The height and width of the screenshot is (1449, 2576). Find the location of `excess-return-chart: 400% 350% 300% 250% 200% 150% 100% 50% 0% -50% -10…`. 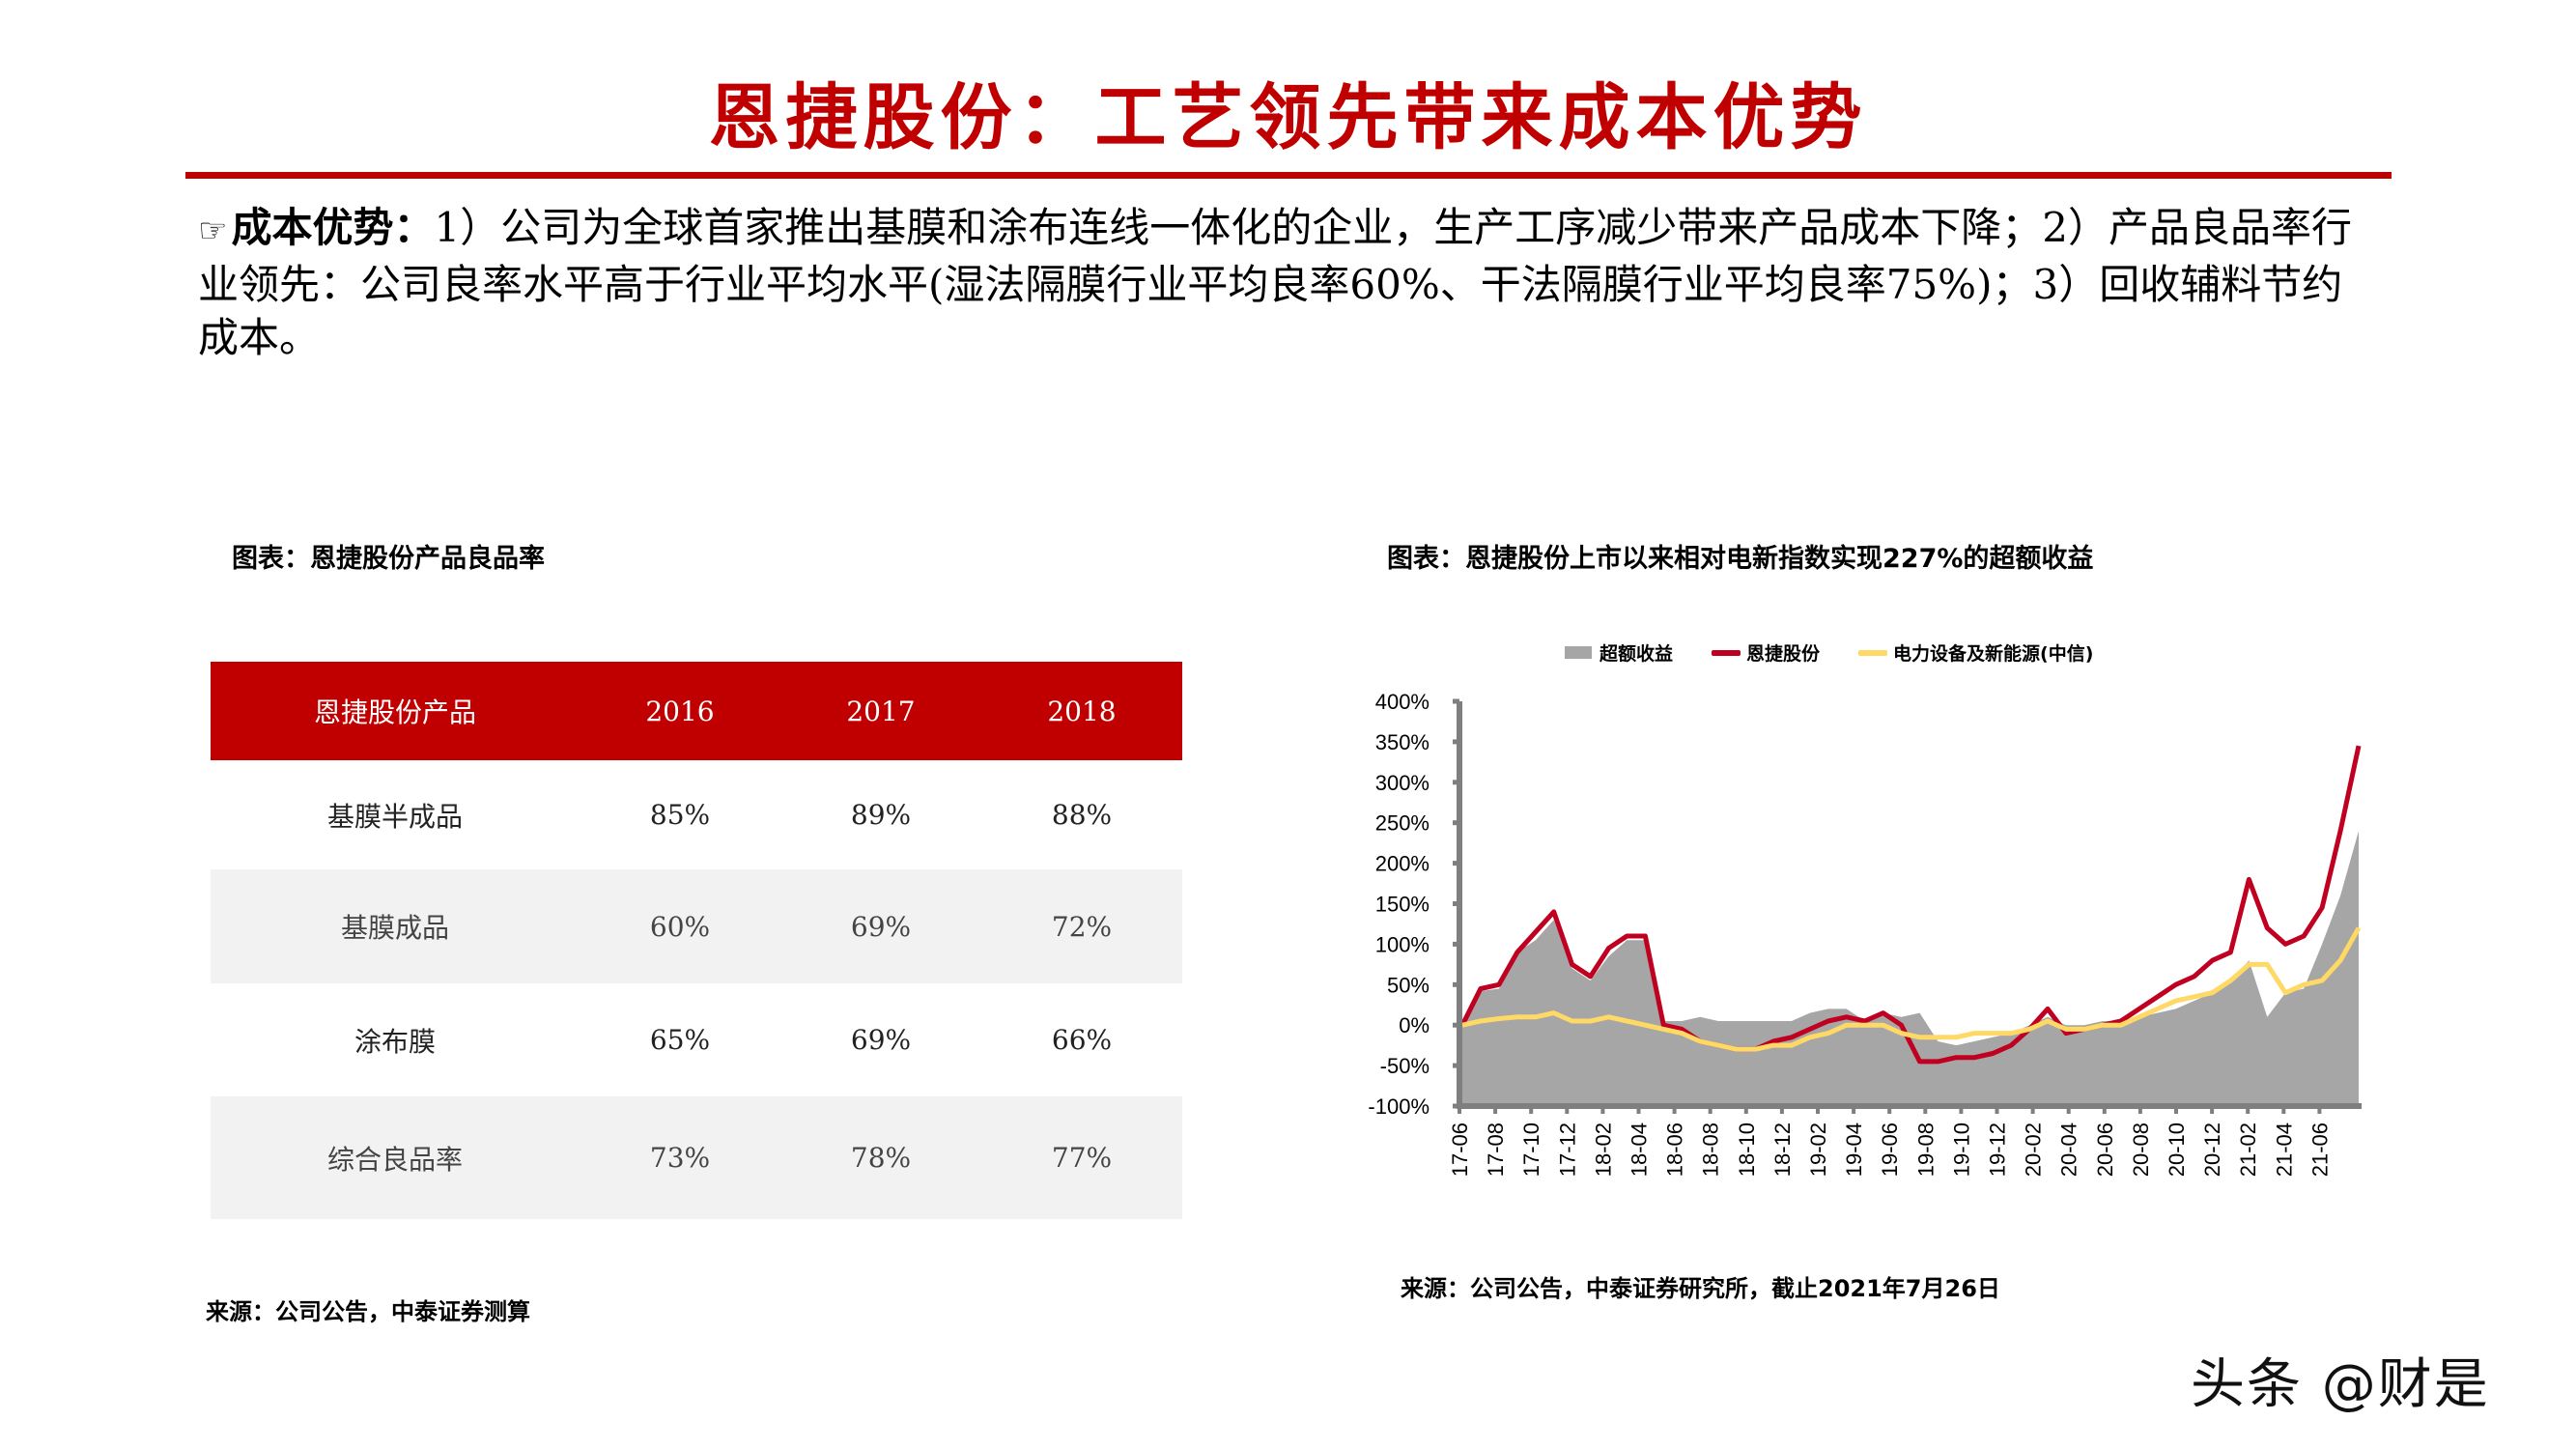

excess-return-chart: 400% 350% 300% 250% 200% 150% 100% 50% 0% -50% -10… is located at coordinates (1865, 933).